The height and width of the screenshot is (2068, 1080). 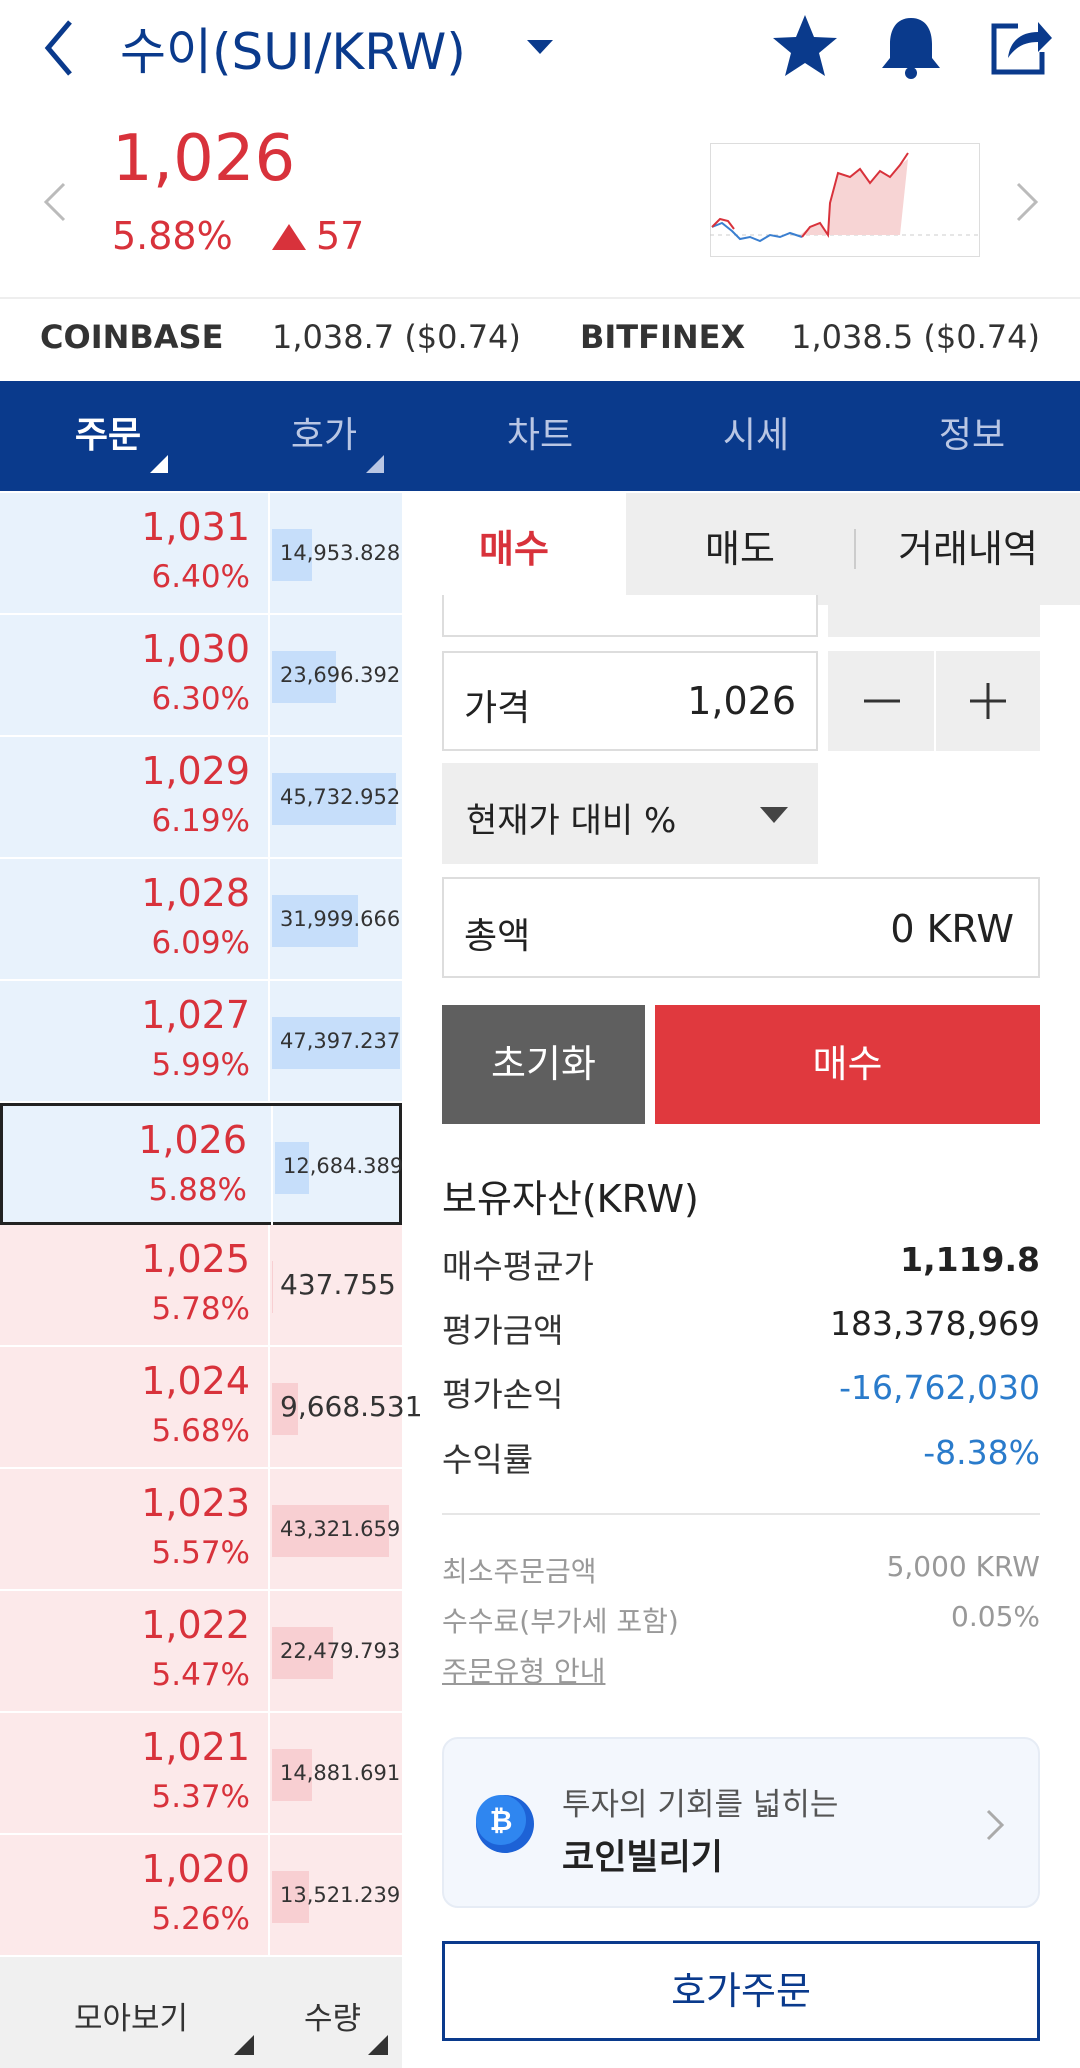 I want to click on tab: 정보, so click(x=972, y=435).